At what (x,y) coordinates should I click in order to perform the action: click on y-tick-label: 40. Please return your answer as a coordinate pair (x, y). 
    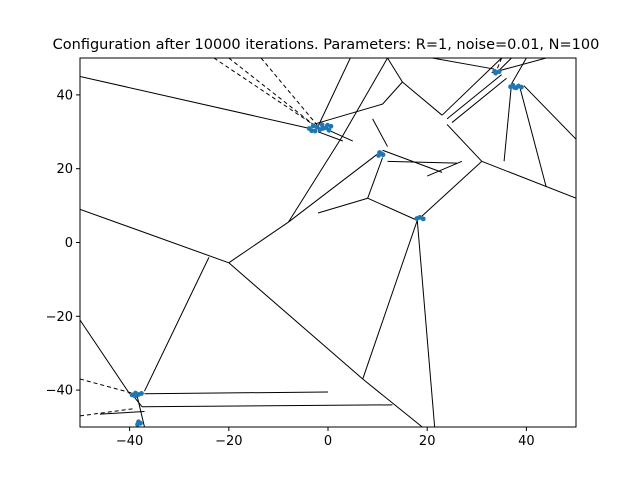
    Looking at the image, I should click on (64, 95).